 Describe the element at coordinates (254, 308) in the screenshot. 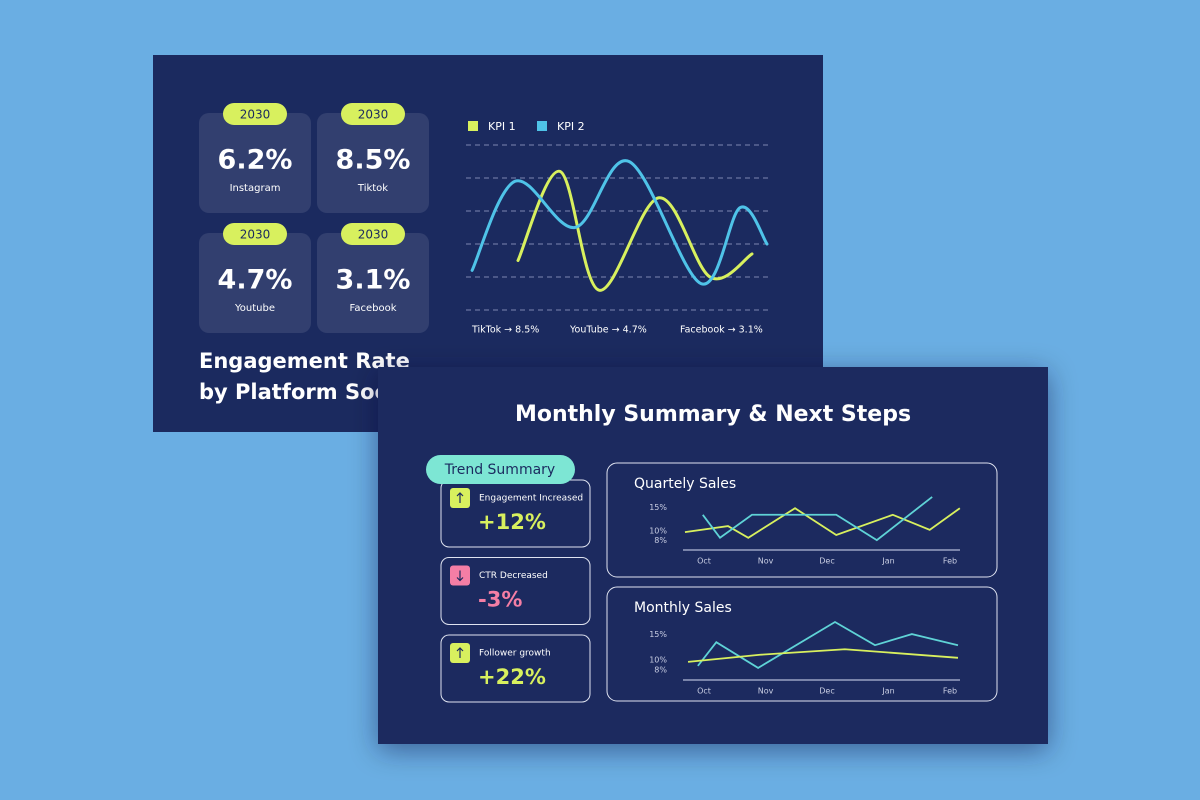

I see `stat-label: Youtube` at that location.